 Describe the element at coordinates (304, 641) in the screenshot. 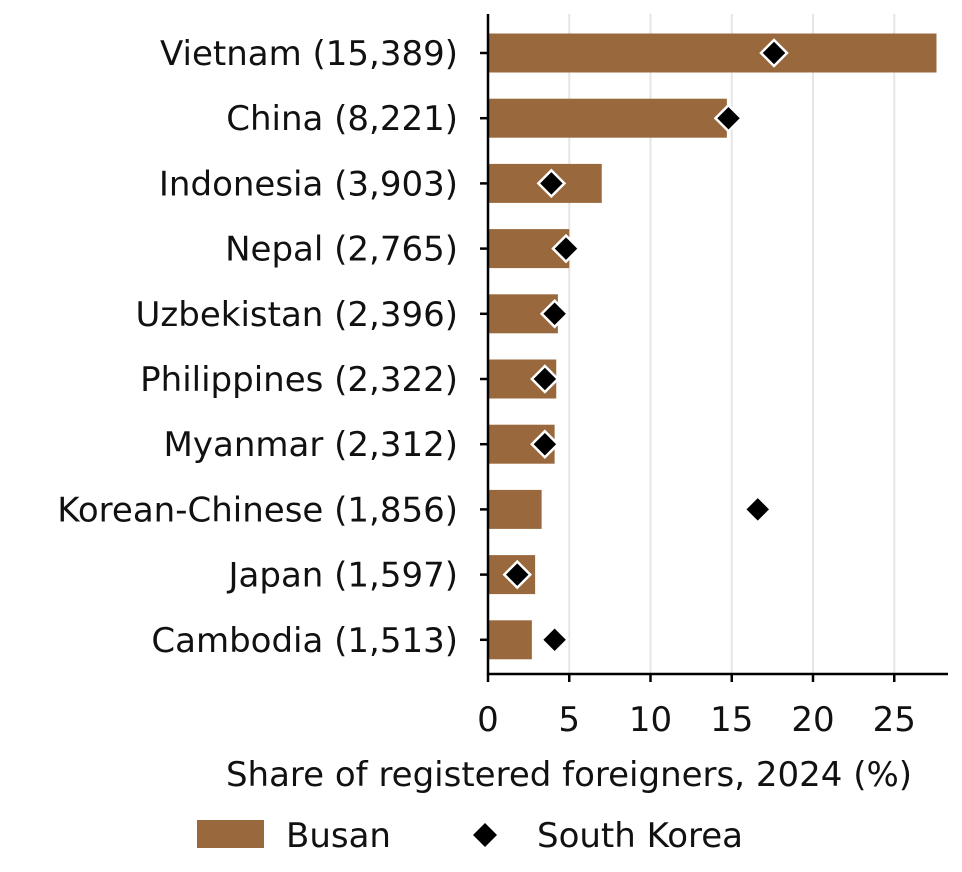

I see `category-label-cambodia: Cambodia (1,513)` at that location.